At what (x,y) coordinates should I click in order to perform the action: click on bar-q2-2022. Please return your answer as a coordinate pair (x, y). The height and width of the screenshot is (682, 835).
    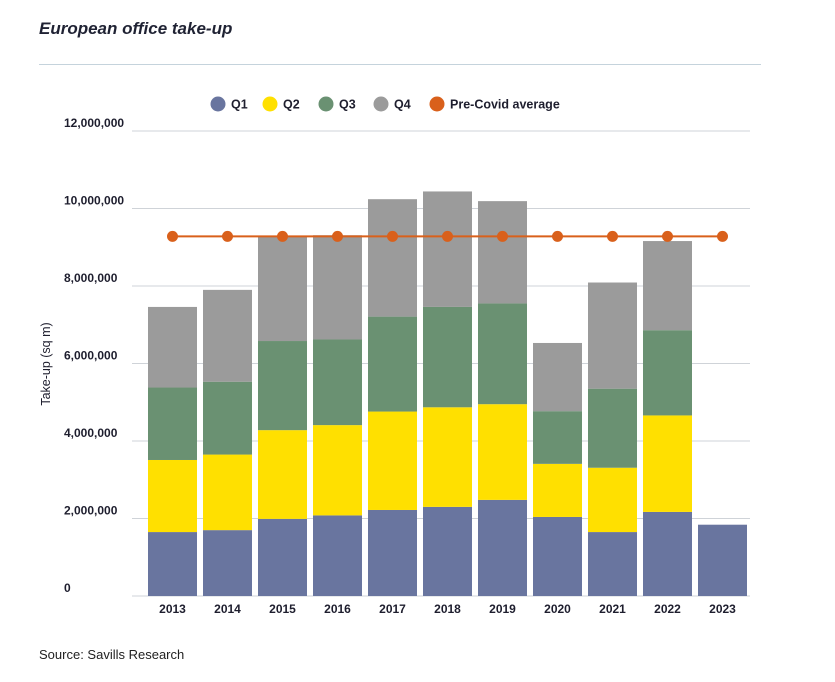
    Looking at the image, I should click on (667, 463).